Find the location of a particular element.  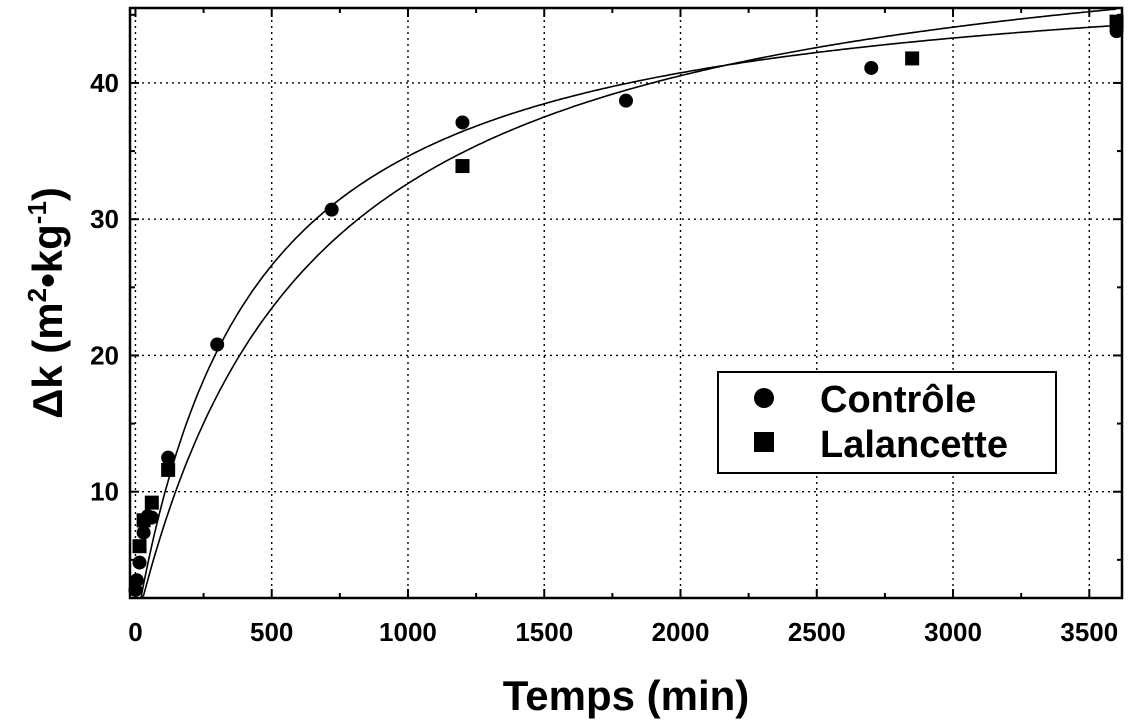

legend-label-lalancette: Lalancette is located at coordinates (914, 445).